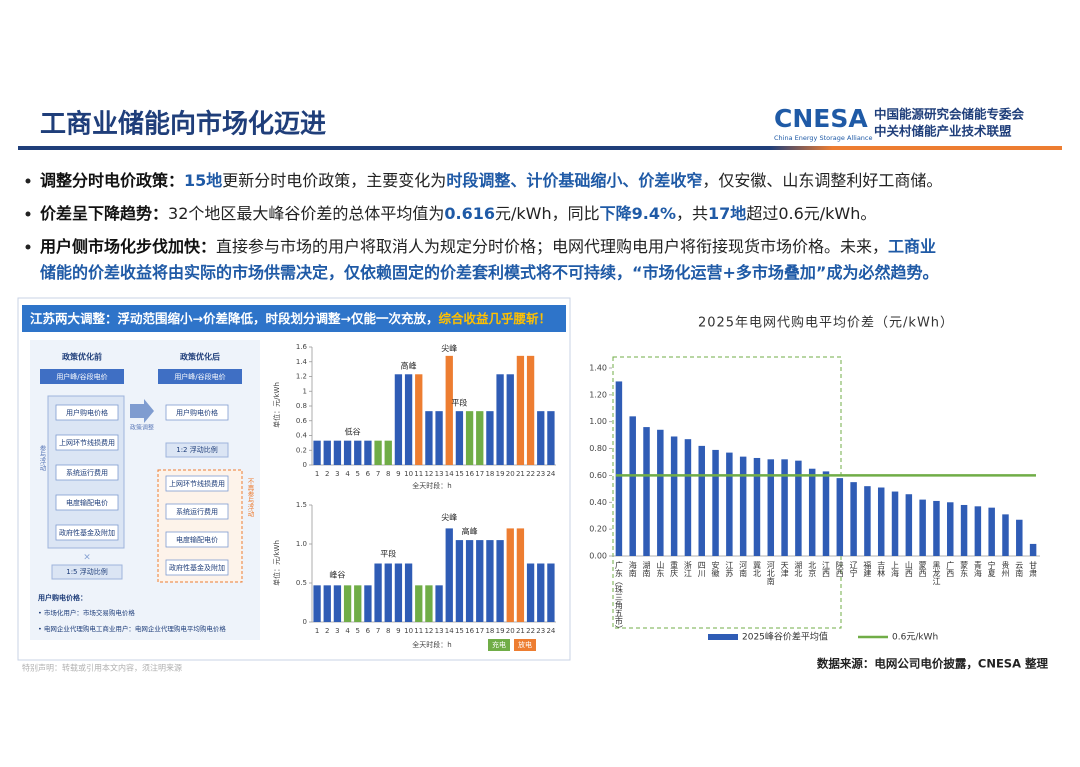 The height and width of the screenshot is (767, 1080). Describe the element at coordinates (353, 431) in the screenshot. I see `annotation: 低谷` at that location.